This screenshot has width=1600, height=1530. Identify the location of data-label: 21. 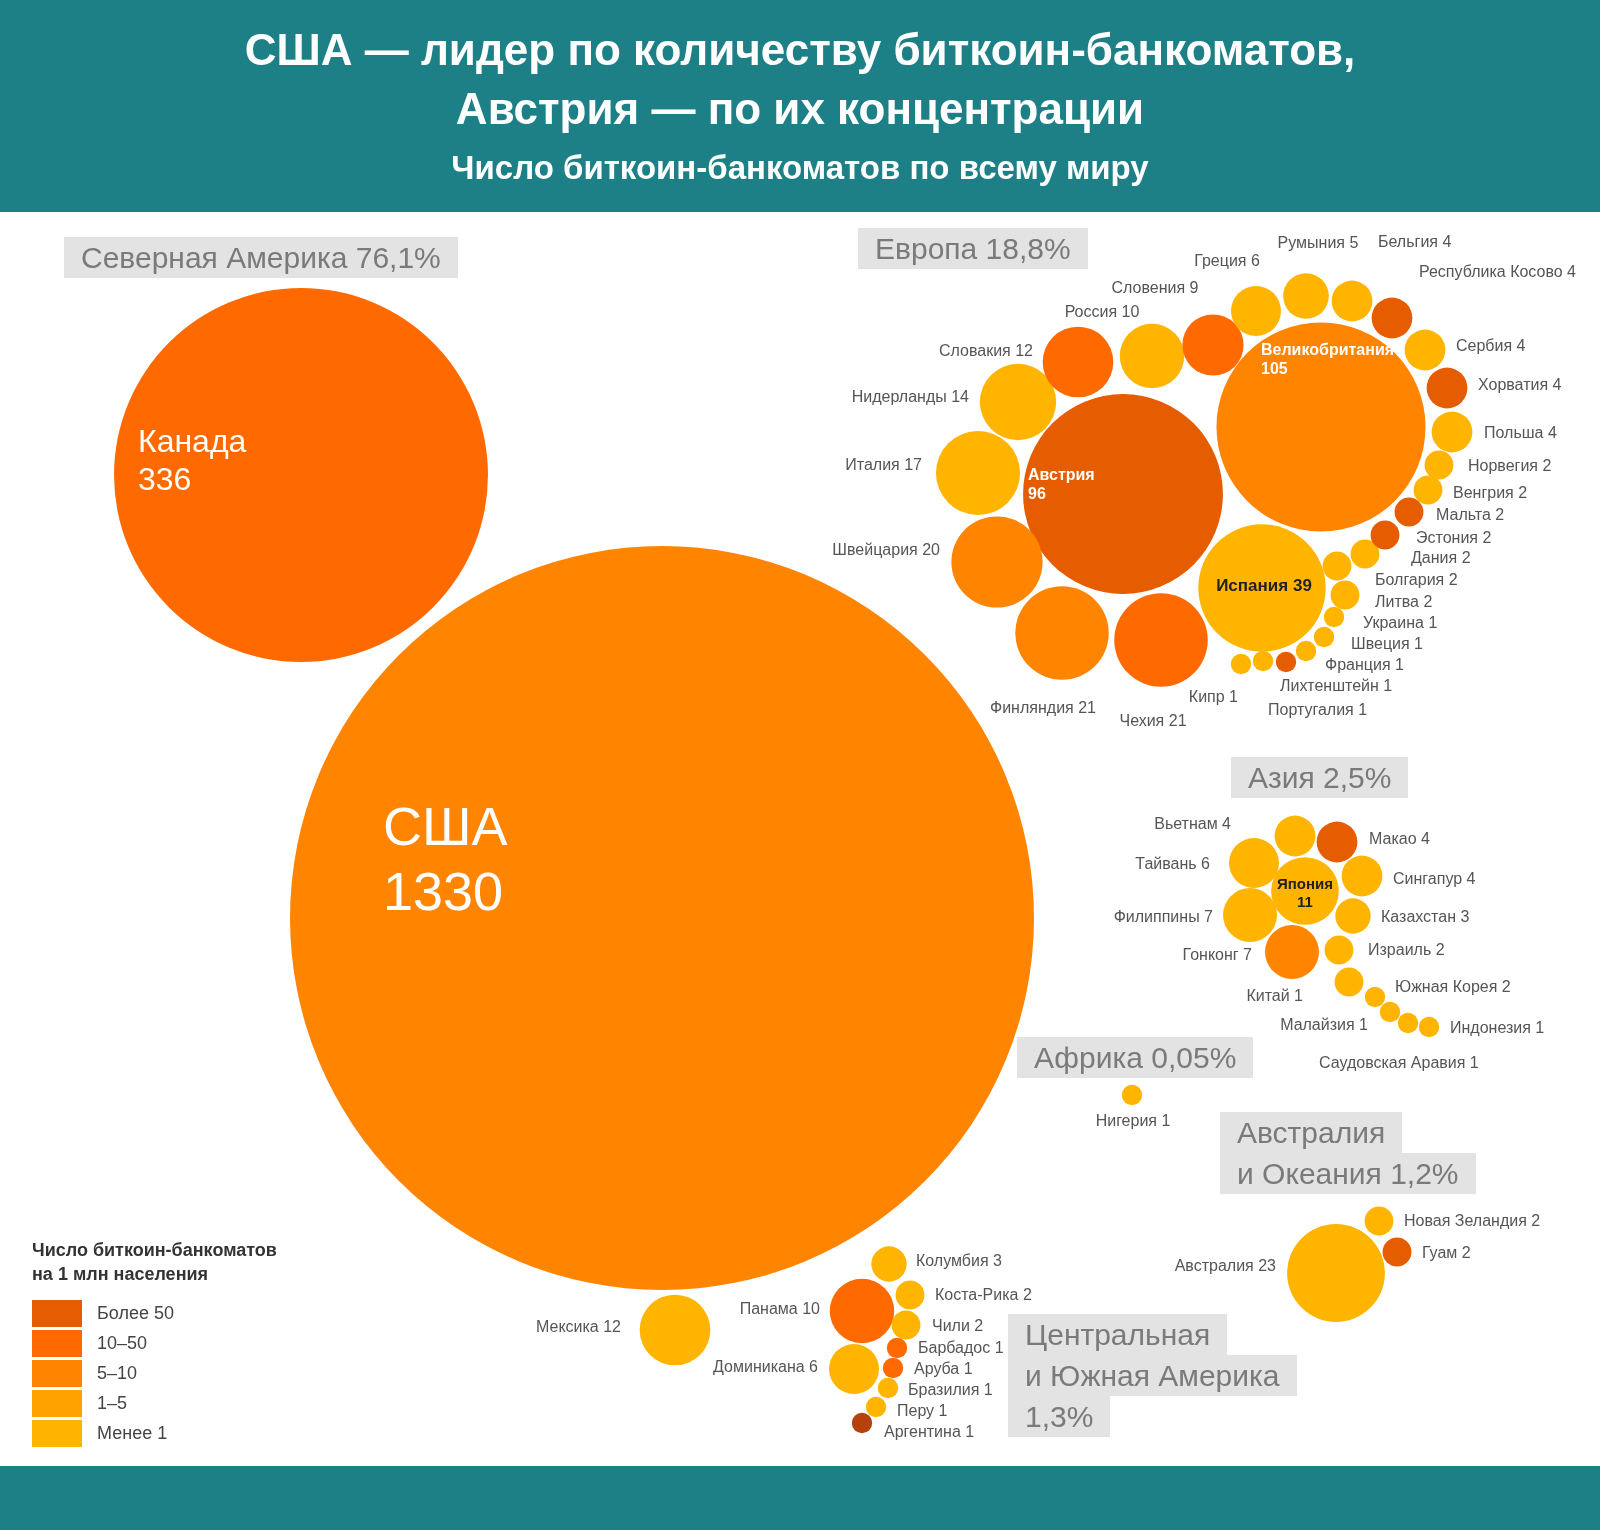
(1087, 707).